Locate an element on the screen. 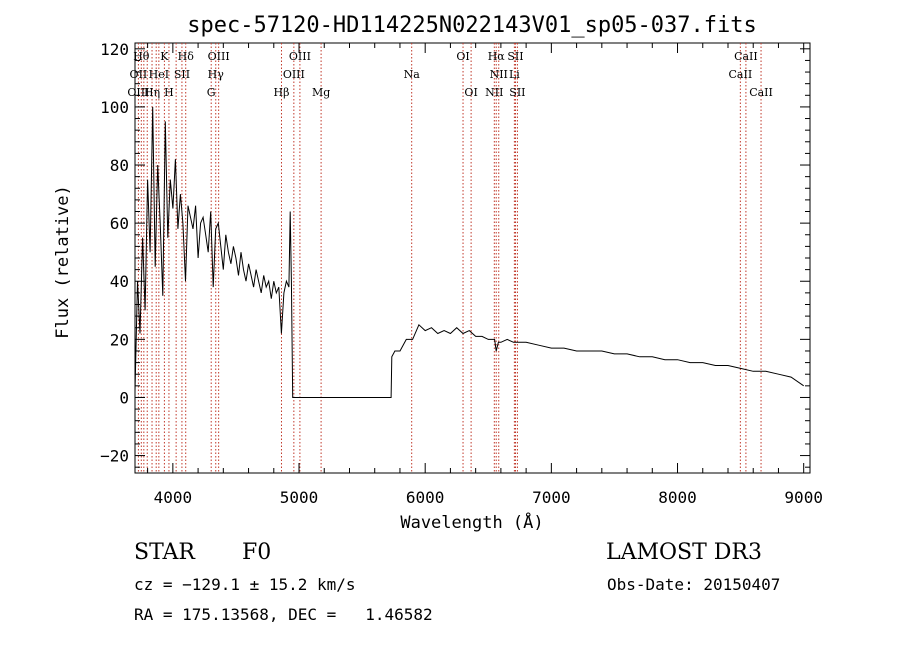  line-label: Hθ is located at coordinates (141, 56).